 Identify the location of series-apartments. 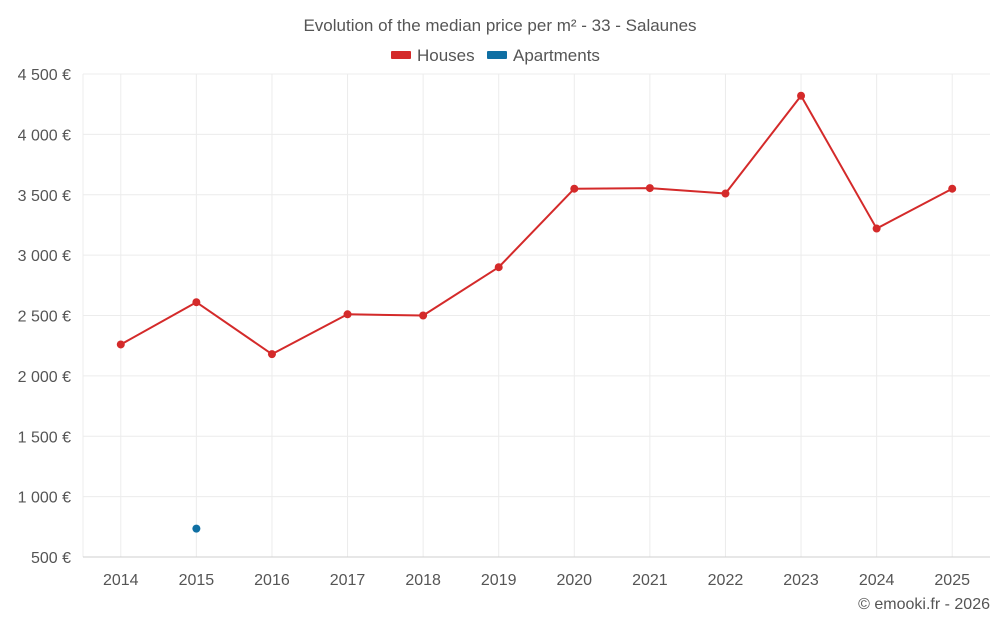
(196, 528).